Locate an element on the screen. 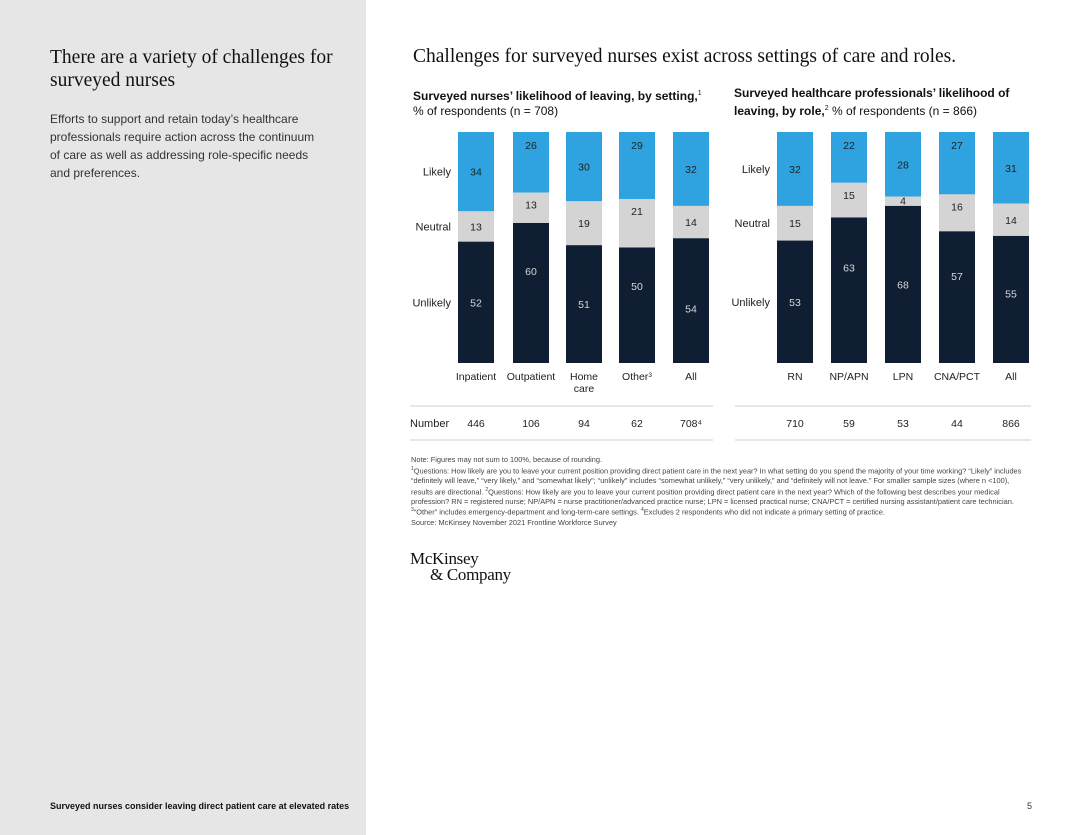 The height and width of the screenshot is (835, 1080). mckinsey-logo: McKinsey & Company is located at coordinates (460, 566).